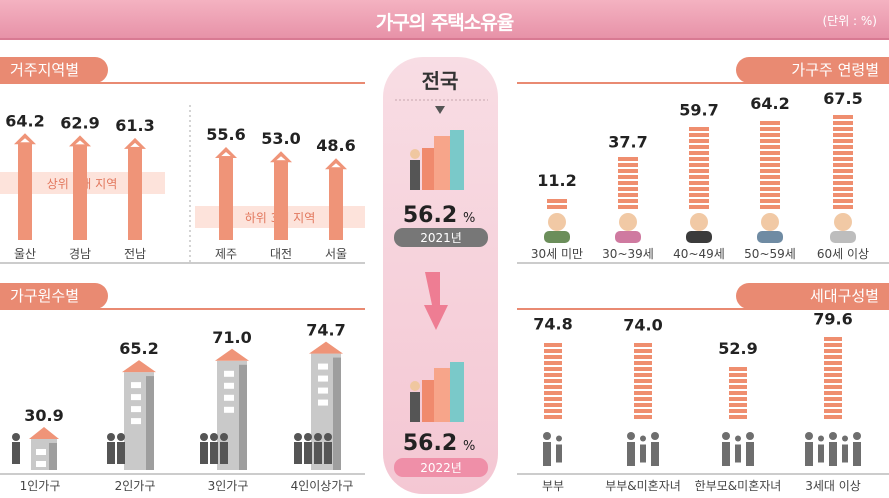  I want to click on region-value-label: 61.3, so click(134, 125).